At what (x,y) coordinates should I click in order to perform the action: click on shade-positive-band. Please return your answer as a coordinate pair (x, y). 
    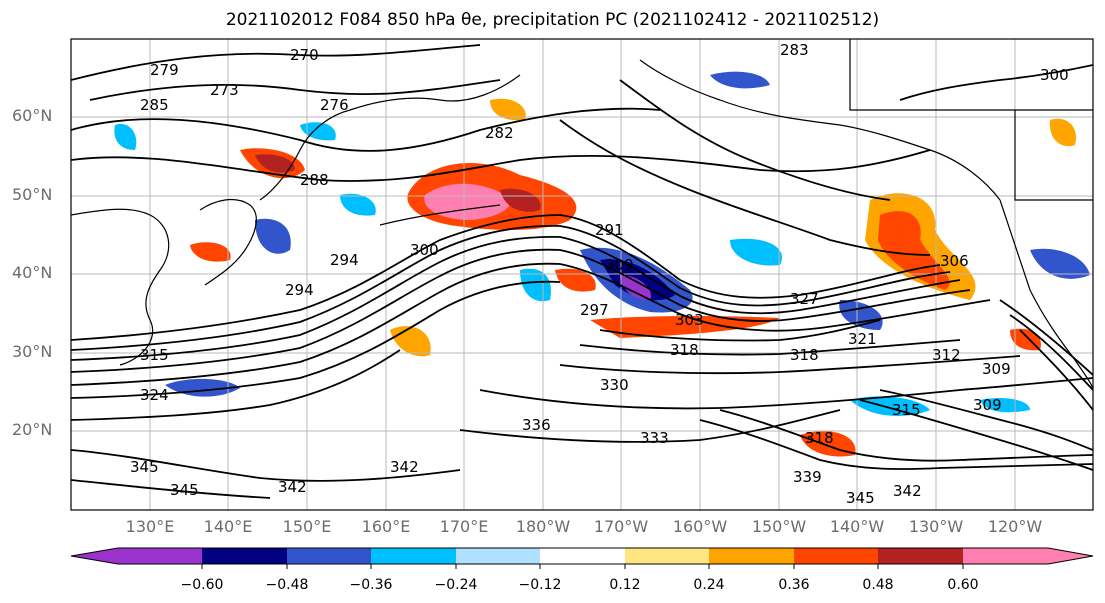
    Looking at the image, I should click on (685, 326).